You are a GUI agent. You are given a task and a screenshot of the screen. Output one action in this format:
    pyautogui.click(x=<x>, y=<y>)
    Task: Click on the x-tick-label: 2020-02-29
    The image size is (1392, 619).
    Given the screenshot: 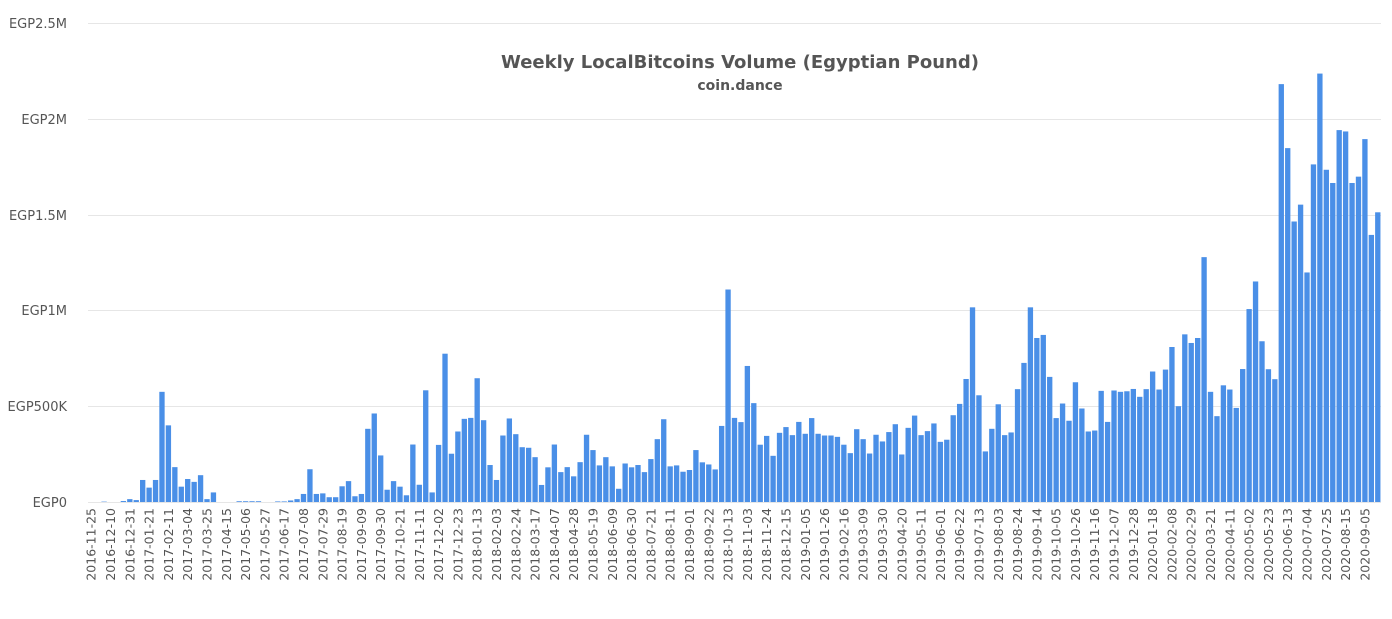 What is the action you would take?
    pyautogui.click(x=1191, y=544)
    